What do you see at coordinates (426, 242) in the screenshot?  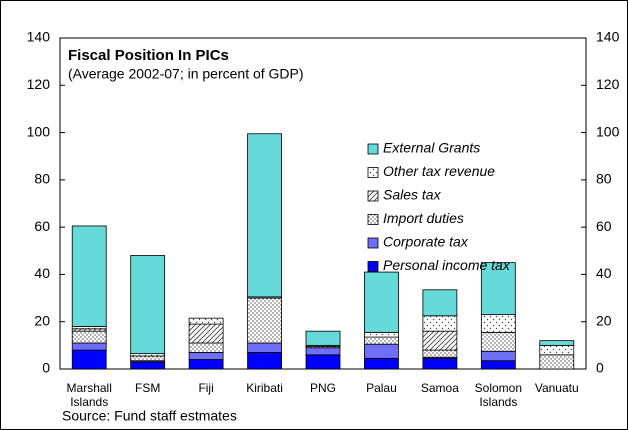 I see `legend-label: Corporate tax` at bounding box center [426, 242].